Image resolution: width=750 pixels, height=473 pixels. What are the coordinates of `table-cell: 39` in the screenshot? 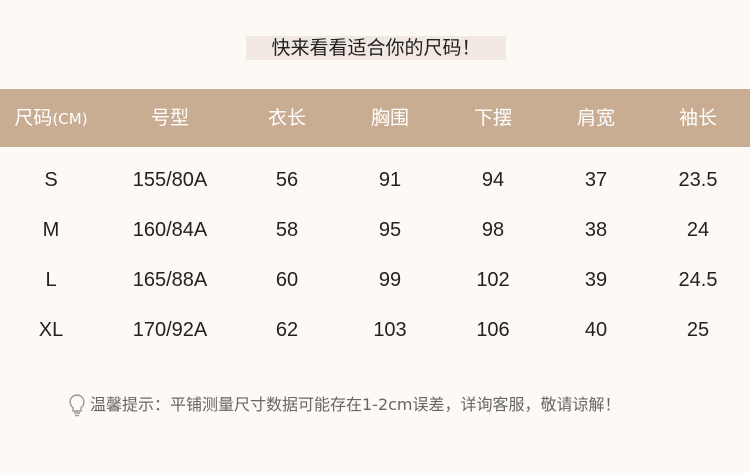 It's located at (596, 280).